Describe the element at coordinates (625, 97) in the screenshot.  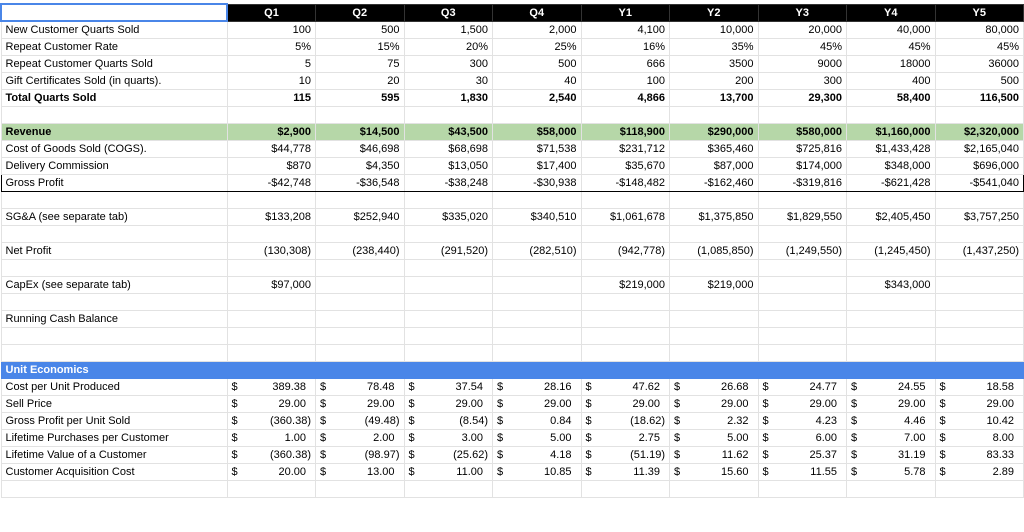
I see `value-cell: 4,866` at that location.